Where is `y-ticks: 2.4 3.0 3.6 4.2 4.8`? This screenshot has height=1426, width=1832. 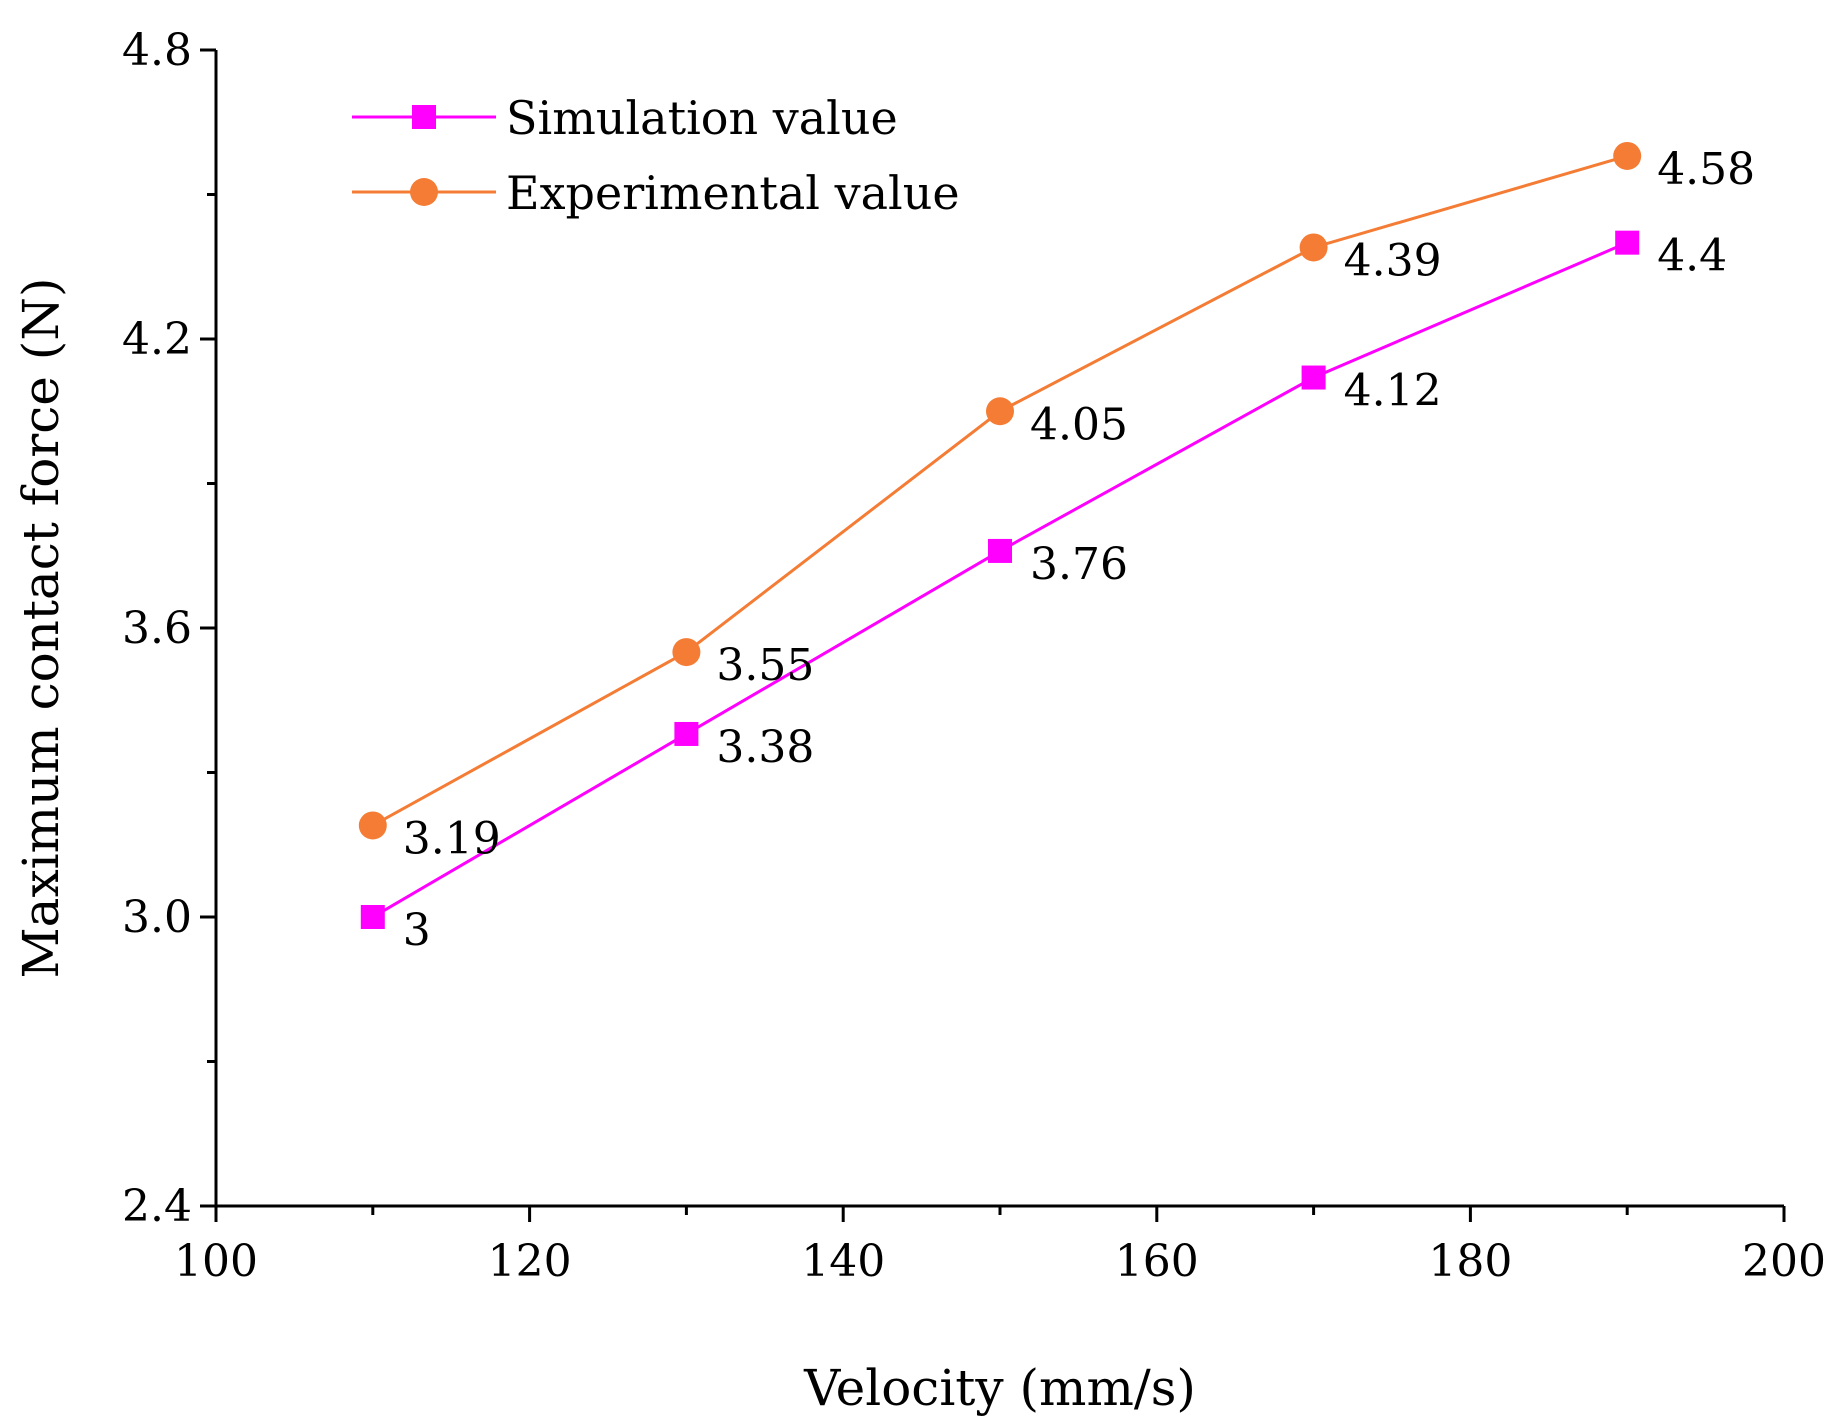 y-ticks: 2.4 3.0 3.6 4.2 4.8 is located at coordinates (169, 628).